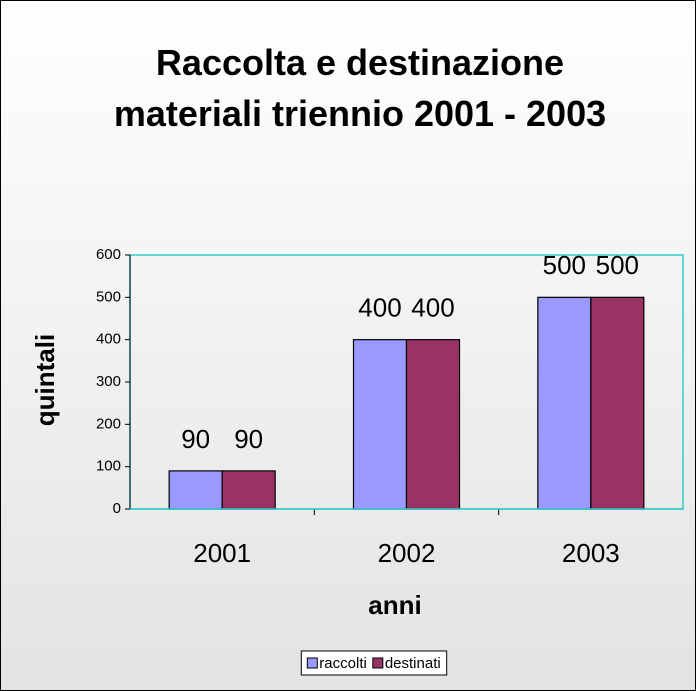 The height and width of the screenshot is (691, 696). I want to click on y-tick-label: 0, so click(117, 508).